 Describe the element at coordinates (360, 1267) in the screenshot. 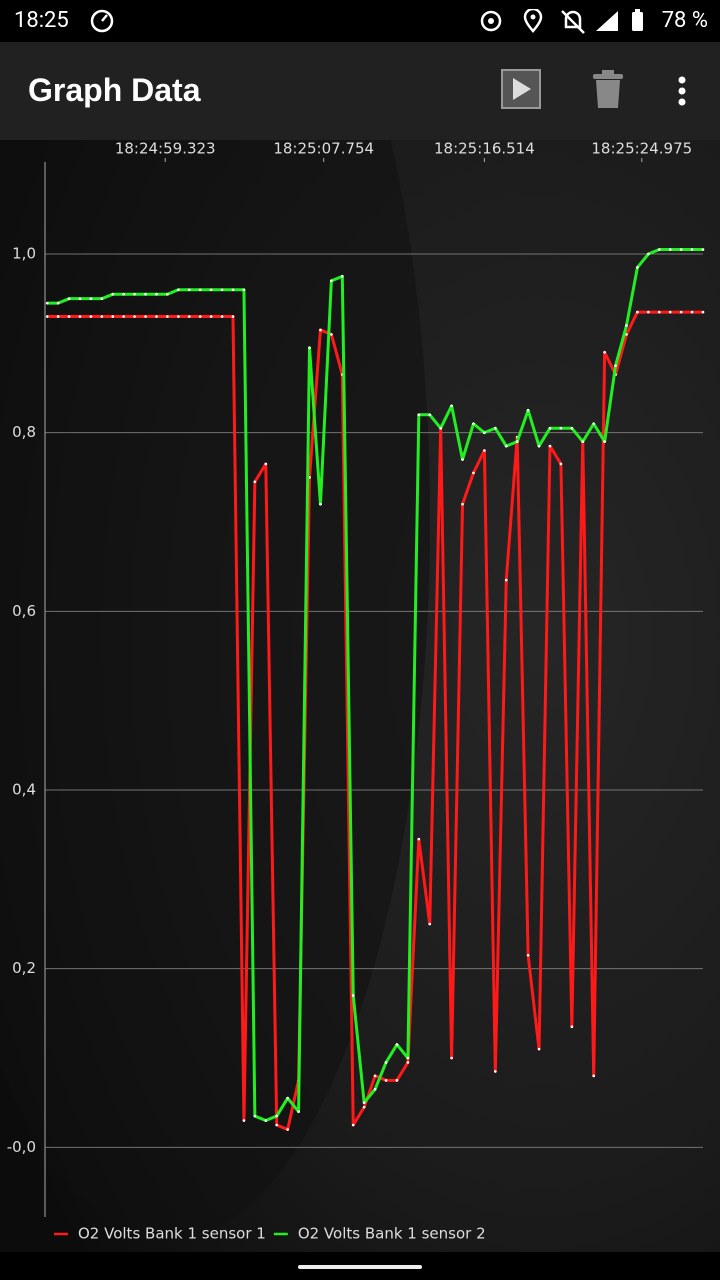

I see `nav-handle` at that location.